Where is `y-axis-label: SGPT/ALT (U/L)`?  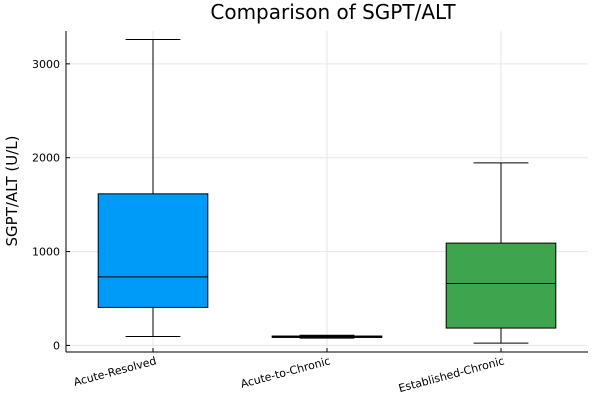
y-axis-label: SGPT/ALT (U/L) is located at coordinates (12, 191).